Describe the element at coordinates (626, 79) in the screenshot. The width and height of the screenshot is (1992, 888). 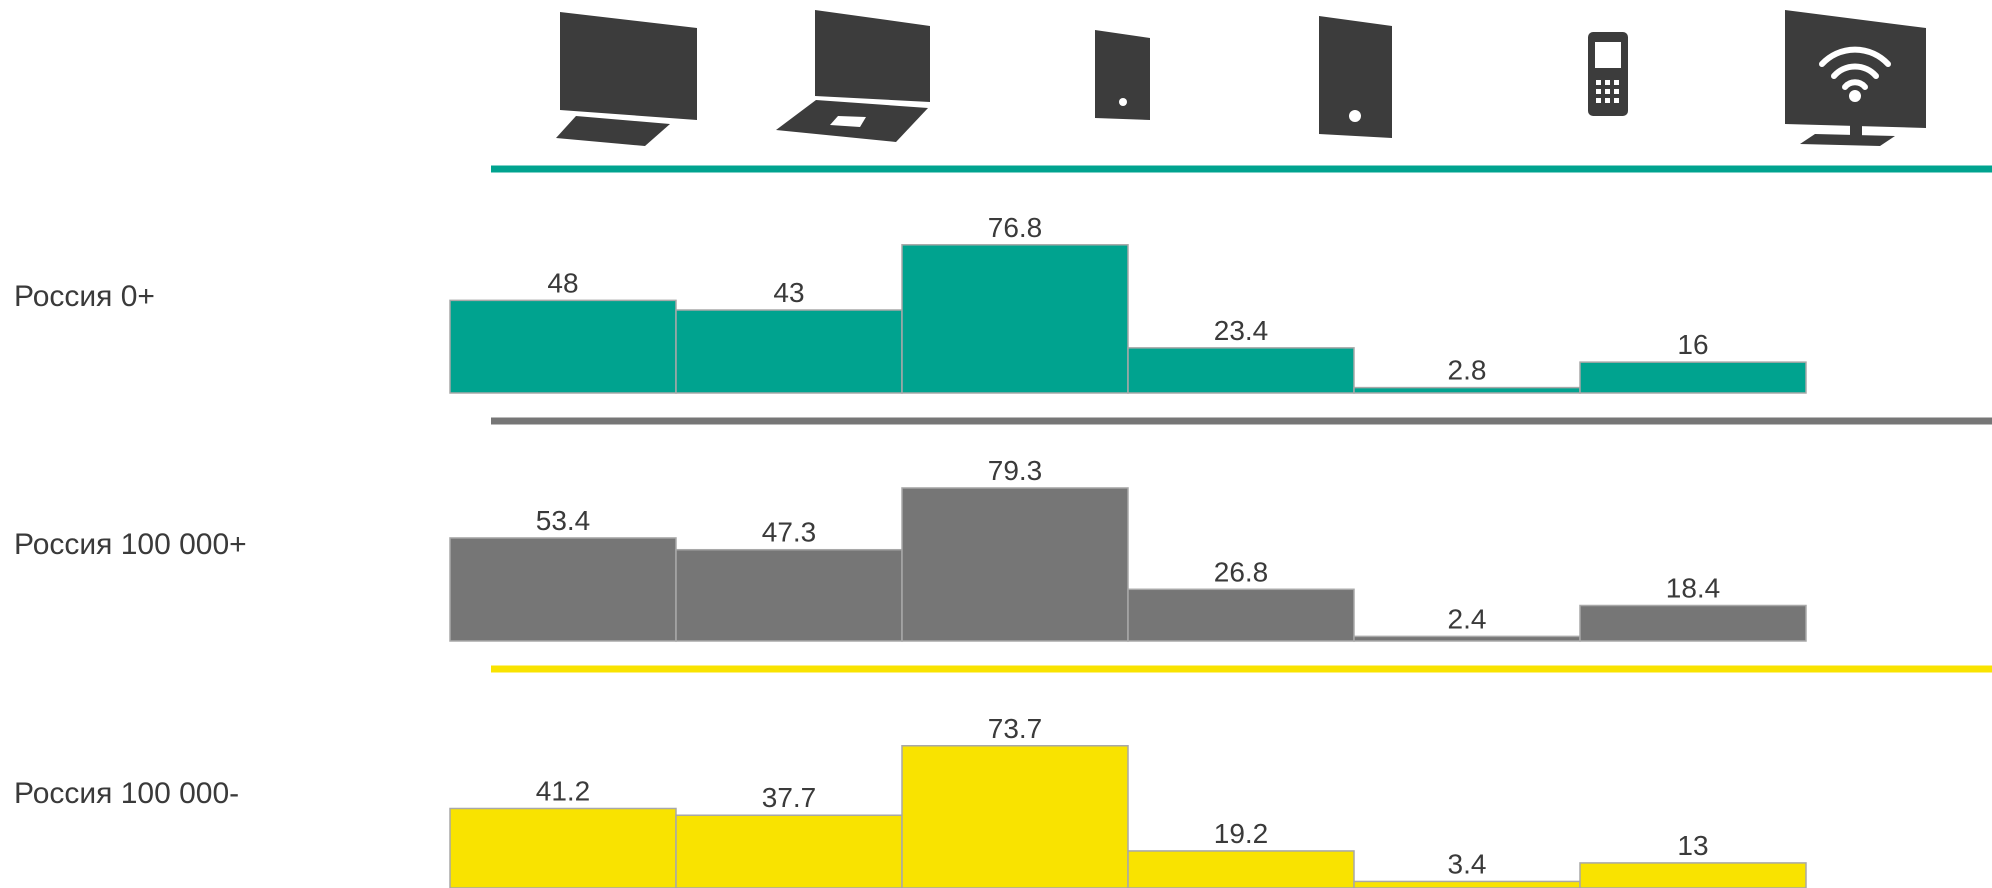
I see `desktop-icon` at that location.